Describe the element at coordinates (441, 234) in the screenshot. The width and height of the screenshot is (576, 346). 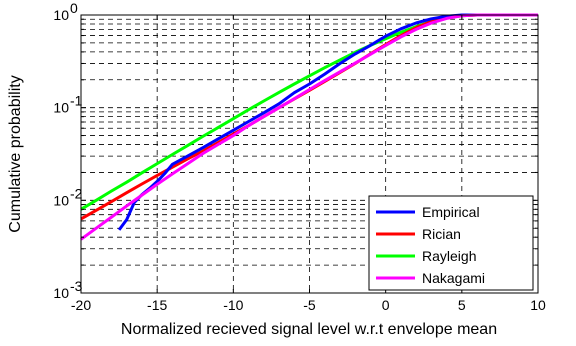
I see `legend-label-rician: Rician` at that location.